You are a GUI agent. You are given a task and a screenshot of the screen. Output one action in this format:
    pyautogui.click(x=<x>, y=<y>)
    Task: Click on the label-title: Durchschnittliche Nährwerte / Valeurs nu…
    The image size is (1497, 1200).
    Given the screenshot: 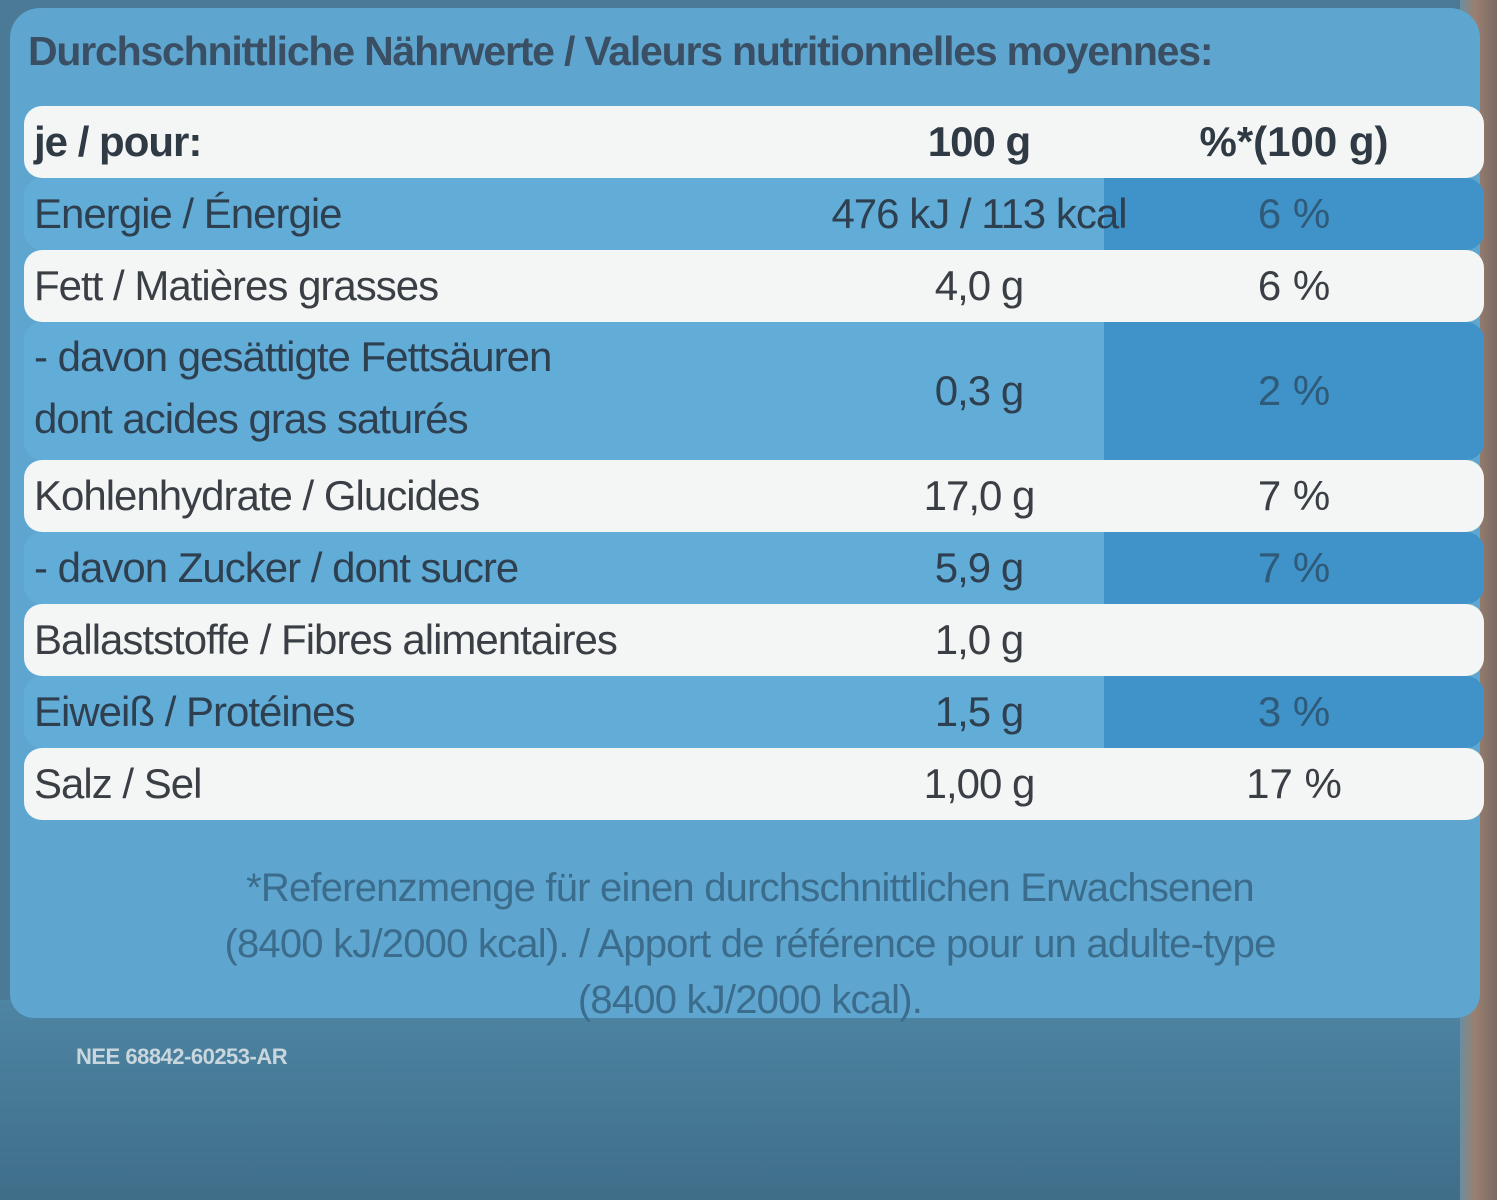 What is the action you would take?
    pyautogui.click(x=621, y=51)
    